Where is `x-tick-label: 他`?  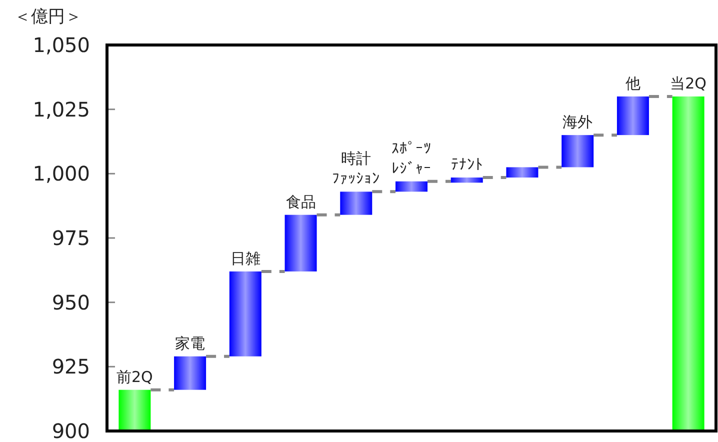
x-tick-label: 他 is located at coordinates (632, 83).